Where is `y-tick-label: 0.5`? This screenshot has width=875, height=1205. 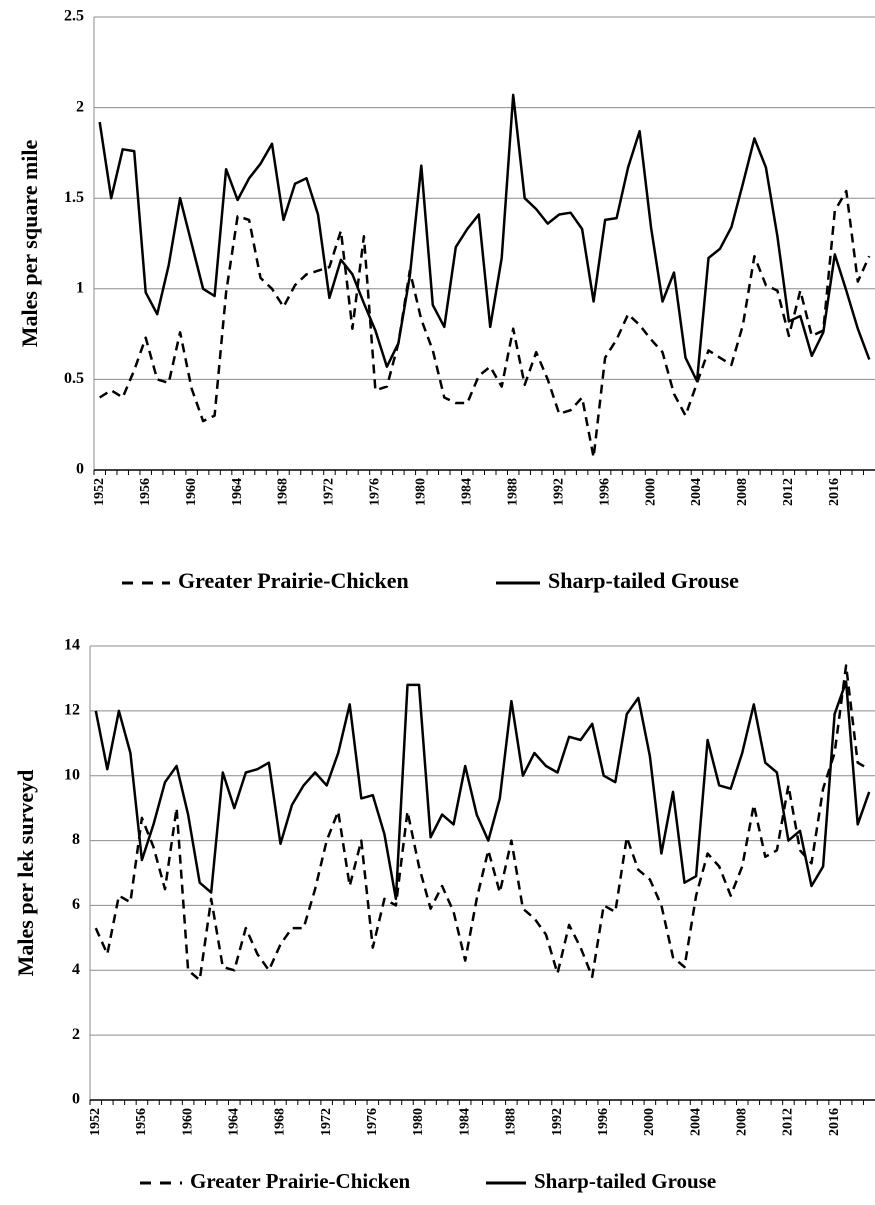 y-tick-label: 0.5 is located at coordinates (74, 378).